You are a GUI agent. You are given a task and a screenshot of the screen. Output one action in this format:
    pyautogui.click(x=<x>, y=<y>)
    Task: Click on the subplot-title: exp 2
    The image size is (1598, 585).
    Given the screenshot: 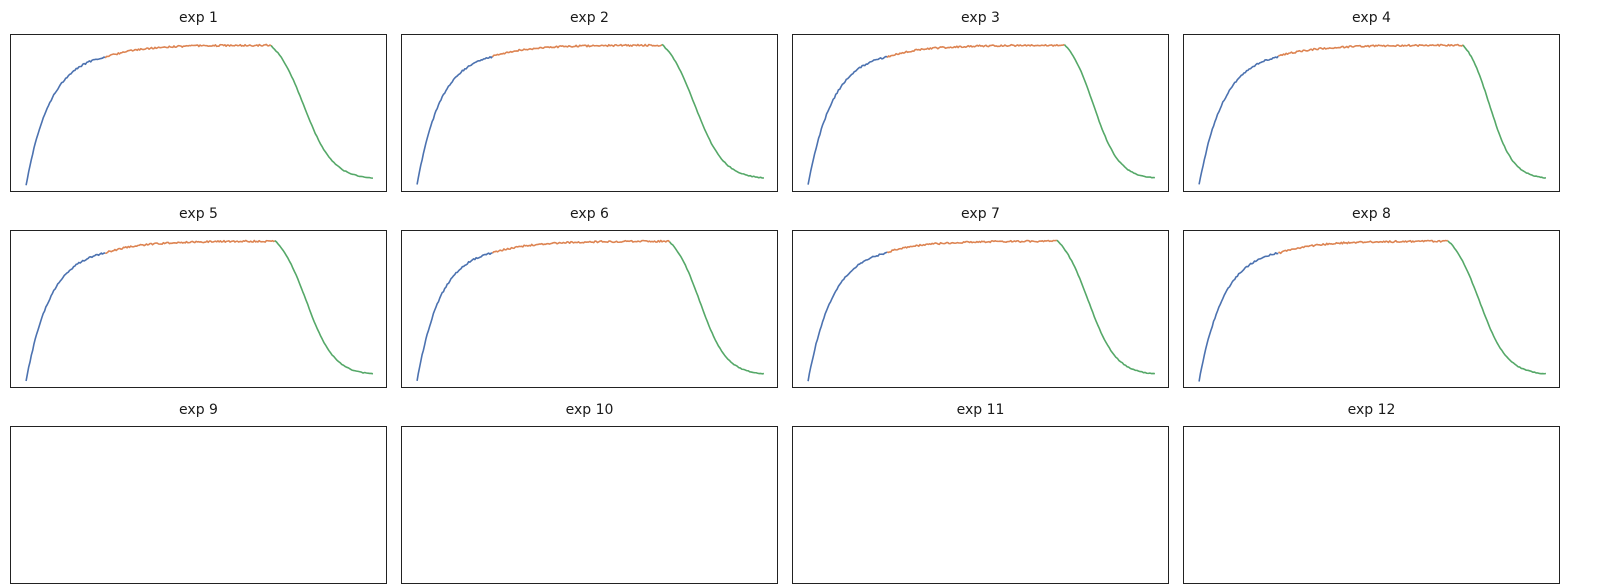 What is the action you would take?
    pyautogui.click(x=589, y=18)
    